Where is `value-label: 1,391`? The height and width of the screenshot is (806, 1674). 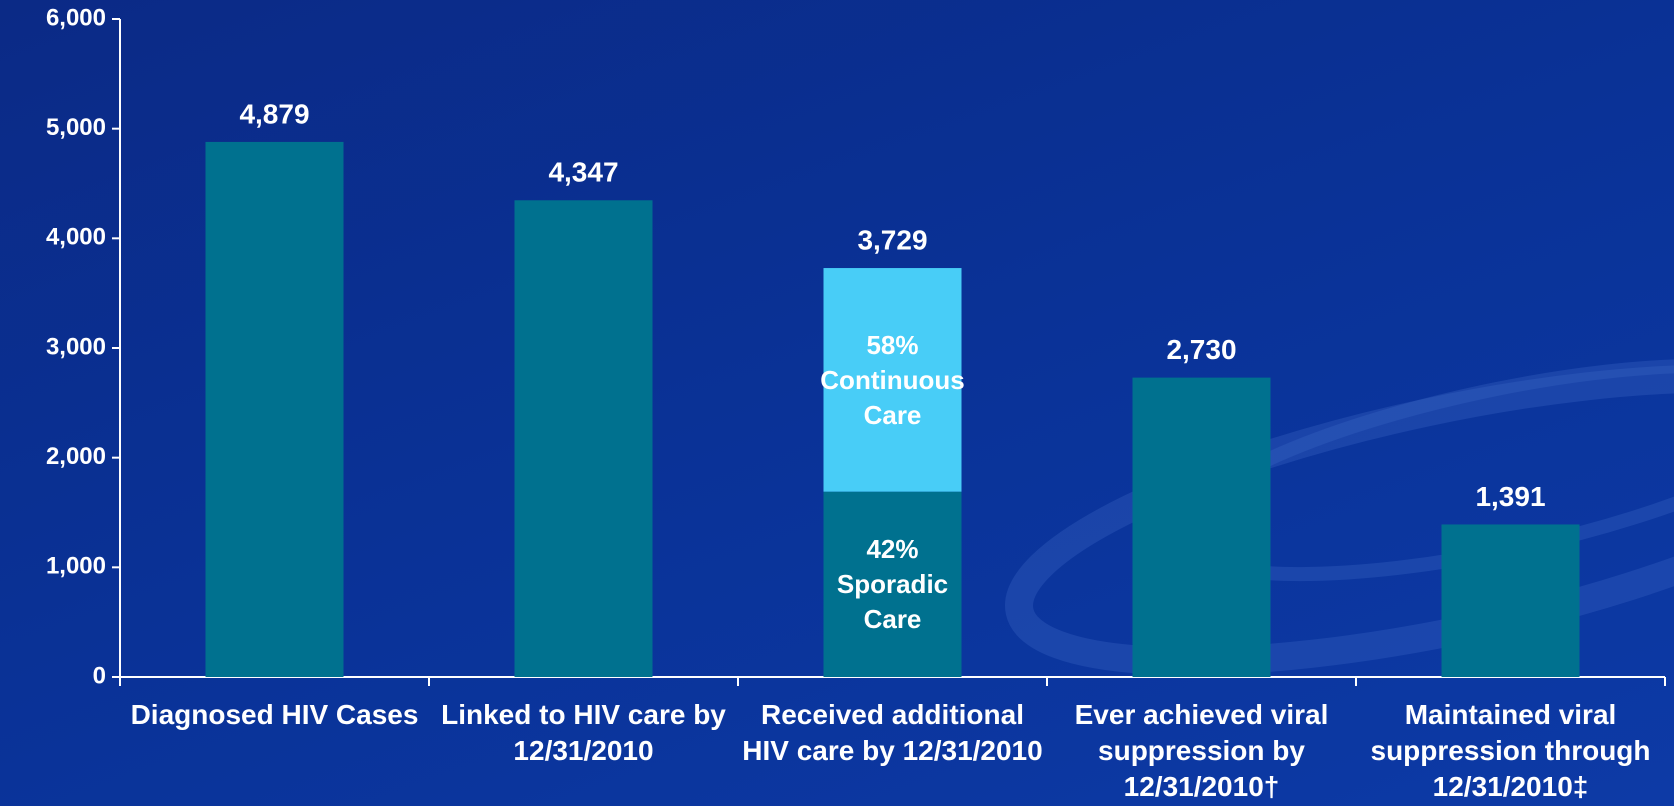 value-label: 1,391 is located at coordinates (1510, 496).